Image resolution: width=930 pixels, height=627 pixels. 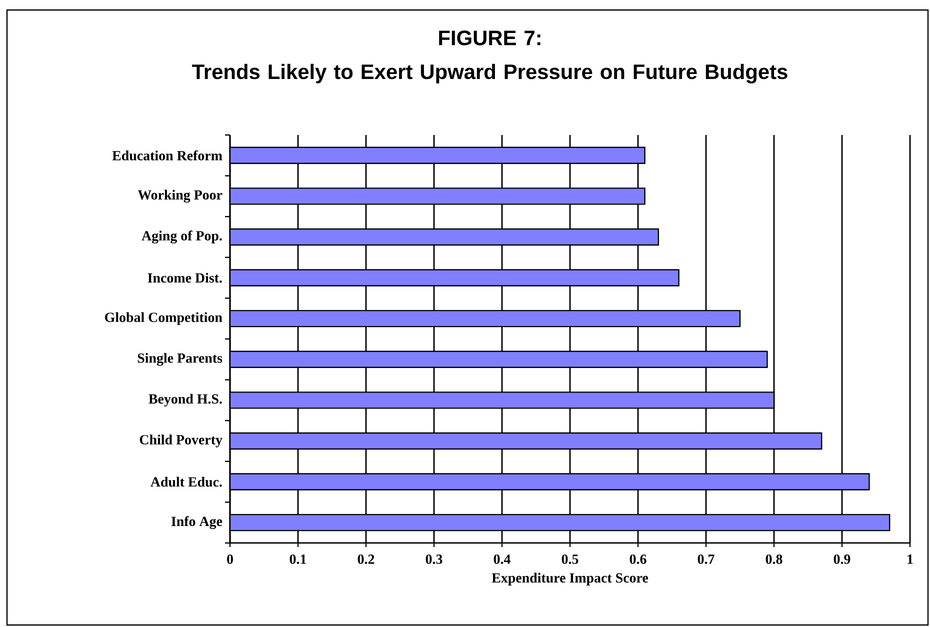 I want to click on y-tick-label: Adult Educ., so click(x=186, y=481).